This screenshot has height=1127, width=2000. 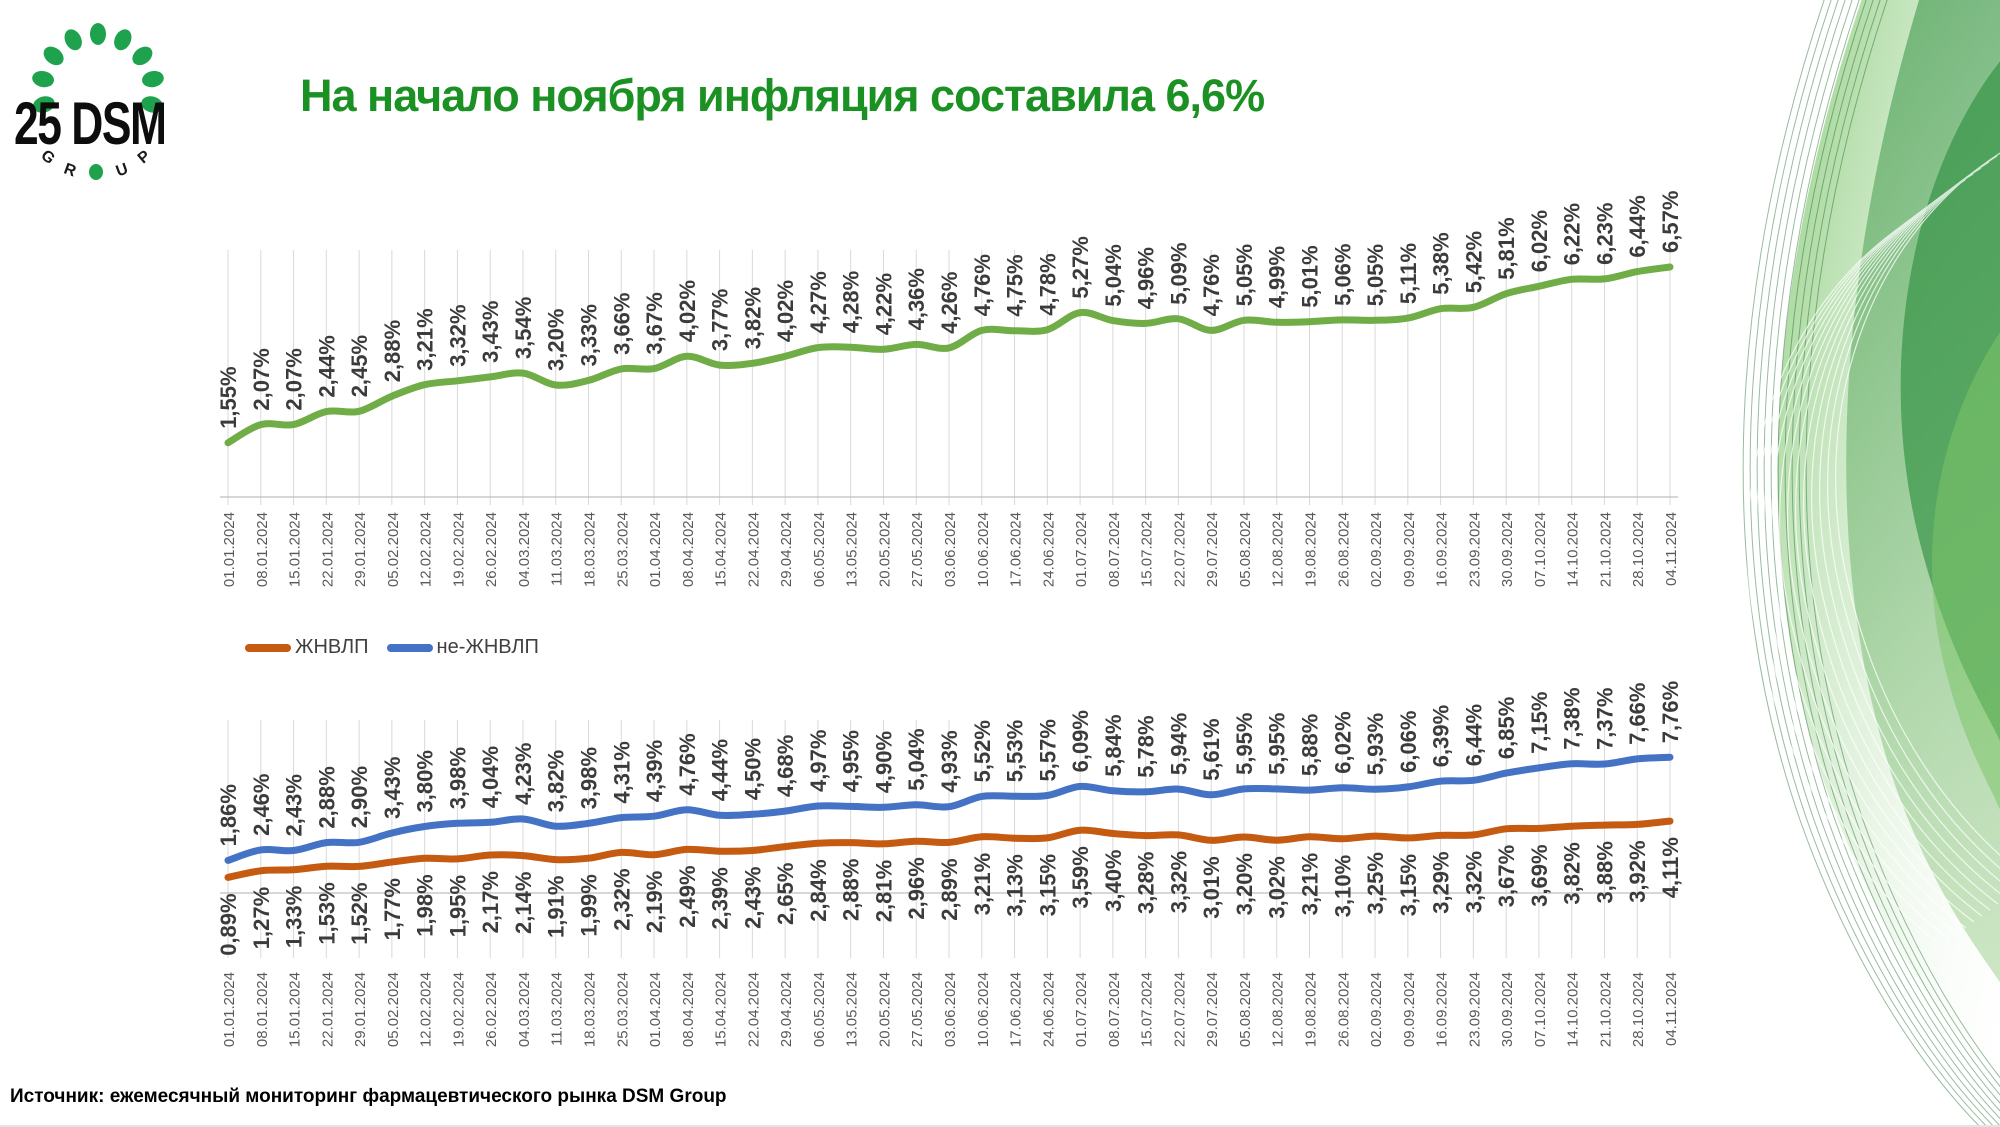 What do you see at coordinates (687, 311) in the screenshot?
I see `value-label: 4,02%` at bounding box center [687, 311].